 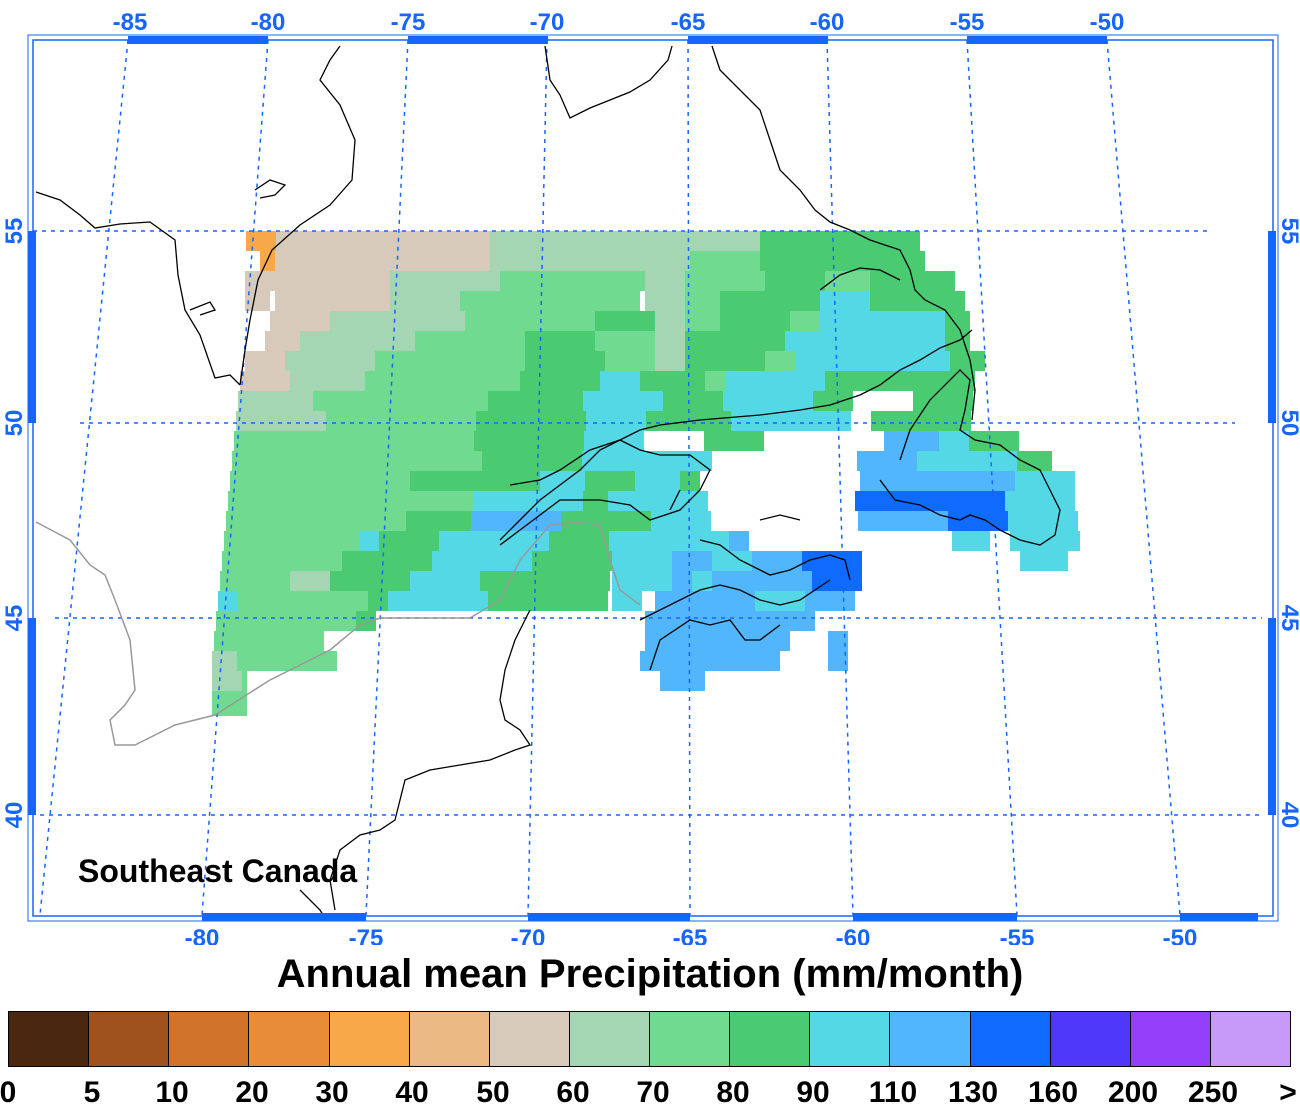 What do you see at coordinates (528, 935) in the screenshot?
I see `lon-label-bottom: -70` at bounding box center [528, 935].